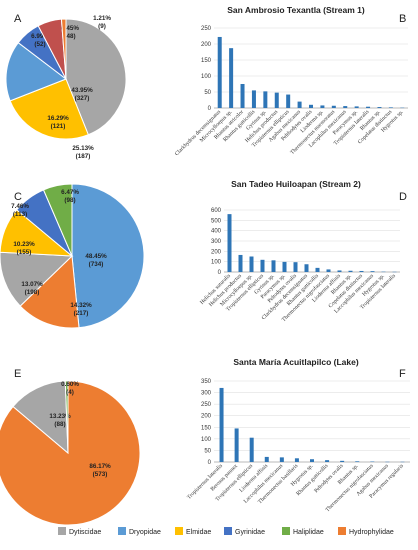 The image size is (418, 550). What do you see at coordinates (24, 244) in the screenshot?
I see `slice-percent-label: 10.23%` at bounding box center [24, 244].